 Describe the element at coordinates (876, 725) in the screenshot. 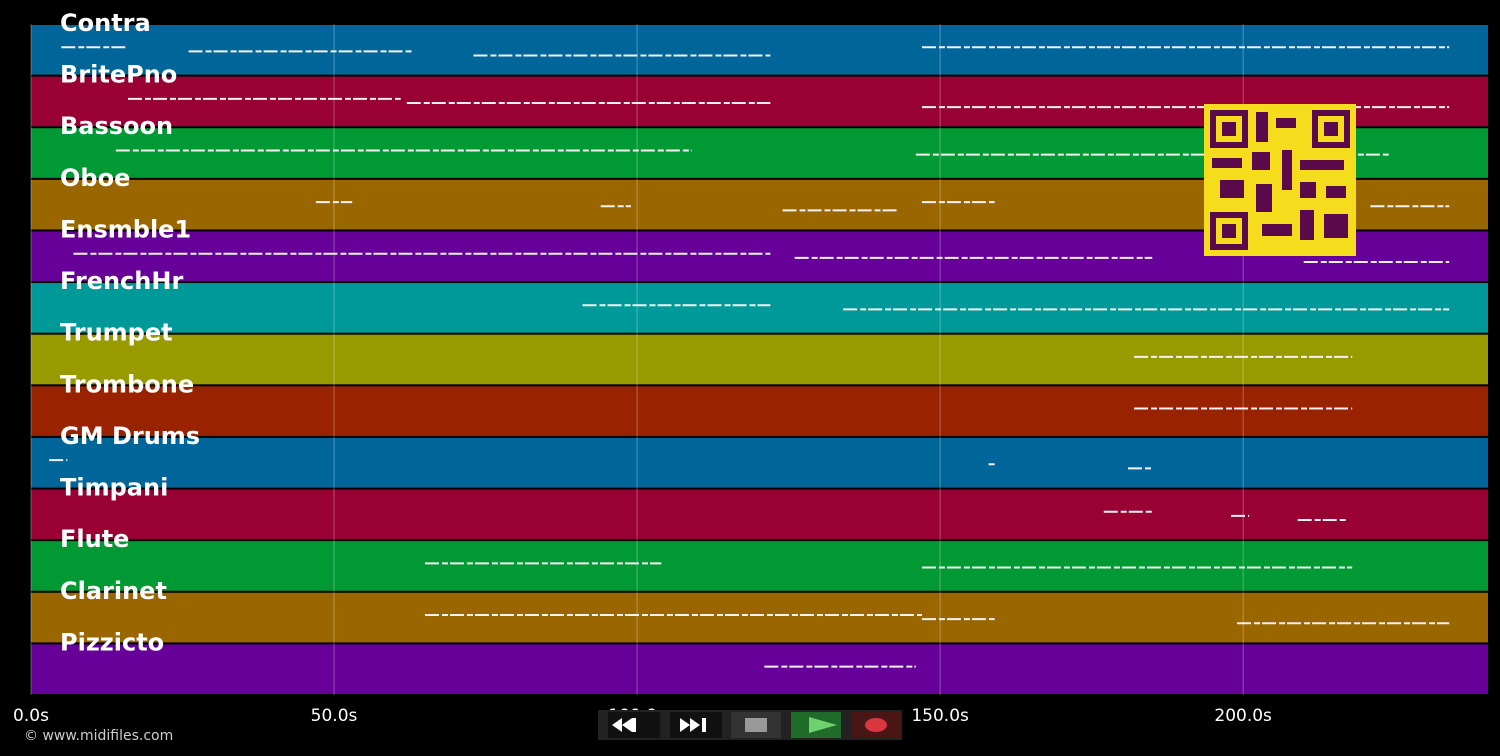

I see `record-button` at that location.